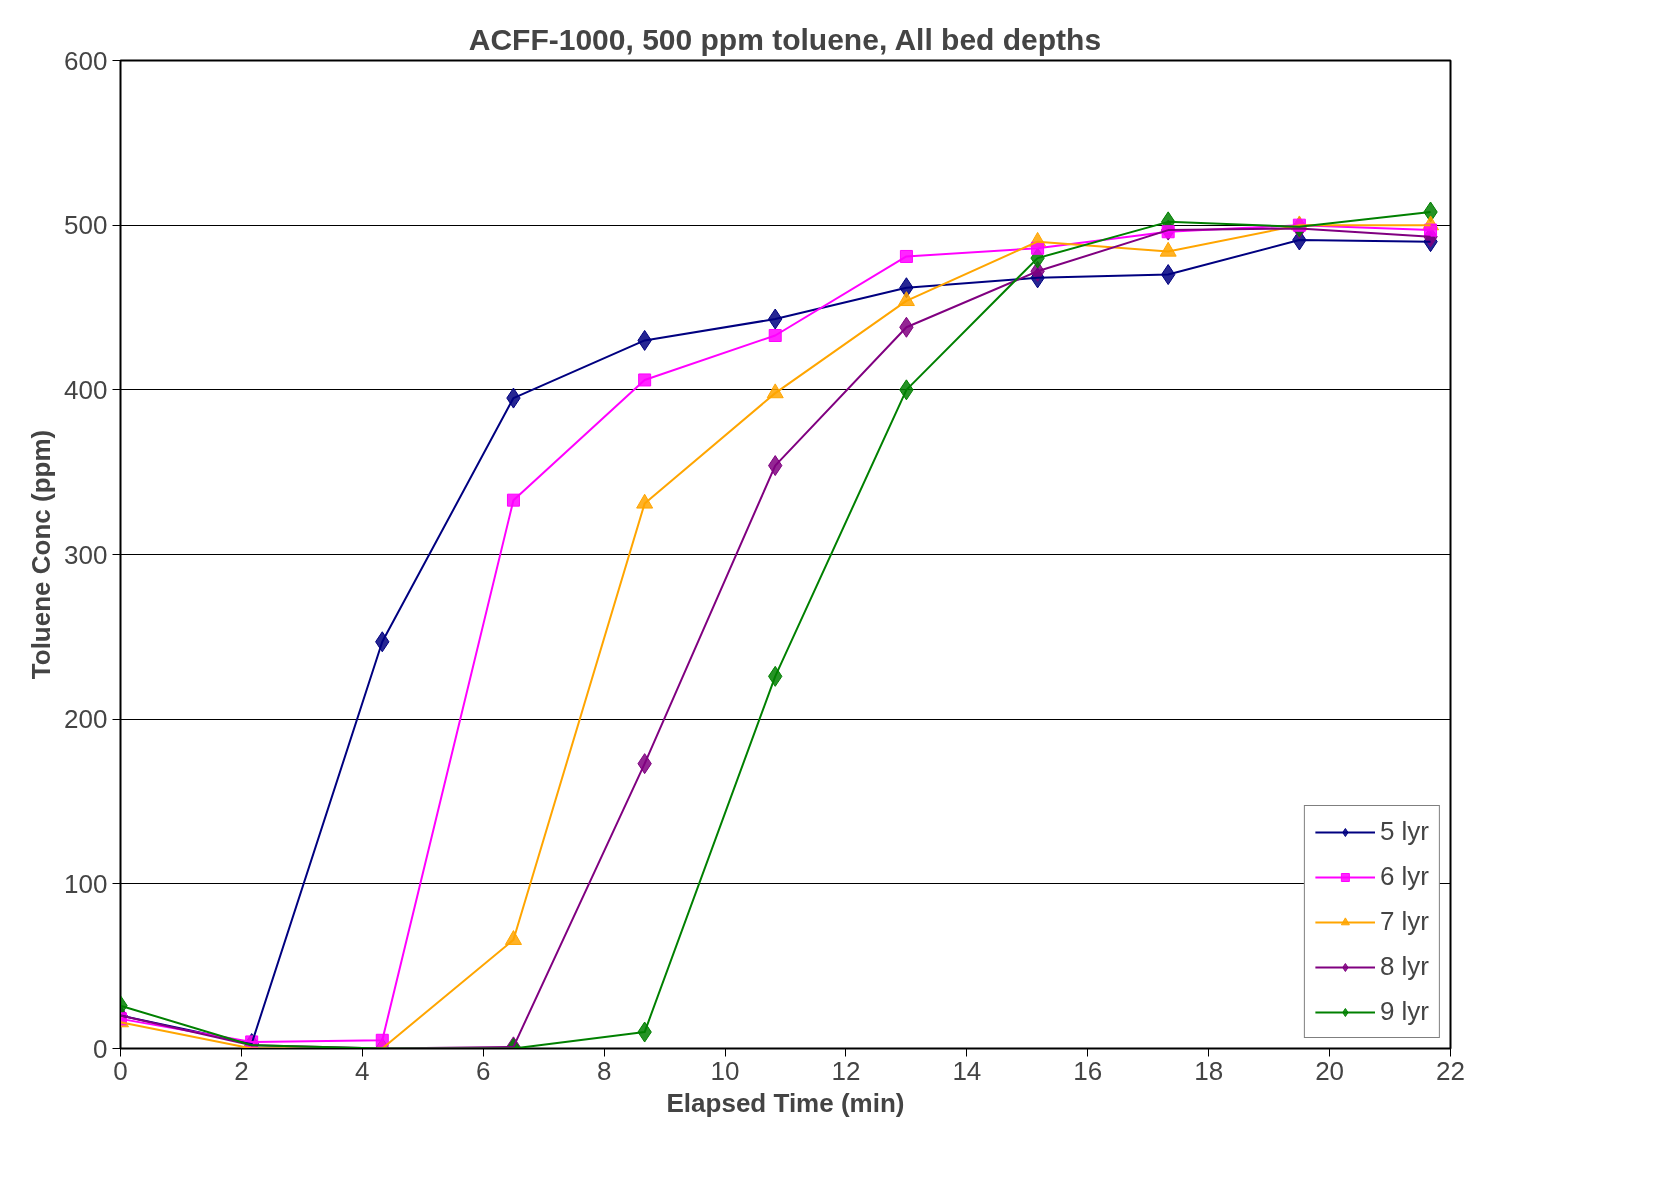 The height and width of the screenshot is (1204, 1677). Describe the element at coordinates (1404, 876) in the screenshot. I see `legend-label: 6 lyr` at that location.